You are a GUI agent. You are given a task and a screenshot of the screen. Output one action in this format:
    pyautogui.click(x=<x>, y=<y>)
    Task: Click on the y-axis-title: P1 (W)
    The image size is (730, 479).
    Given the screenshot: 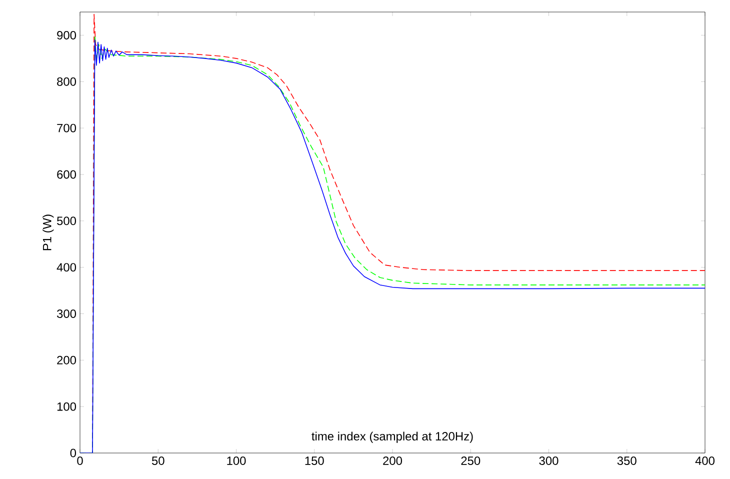 What is the action you would take?
    pyautogui.click(x=48, y=232)
    